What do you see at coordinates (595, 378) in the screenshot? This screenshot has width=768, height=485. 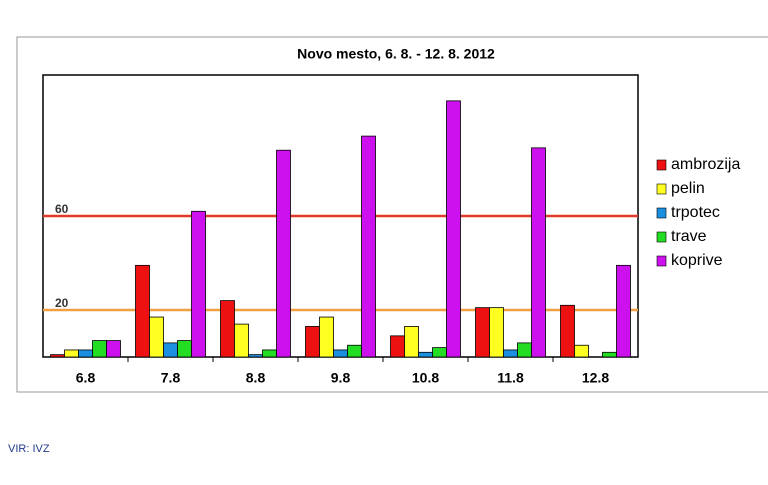 I see `x-tick-label: 12.8` at bounding box center [595, 378].